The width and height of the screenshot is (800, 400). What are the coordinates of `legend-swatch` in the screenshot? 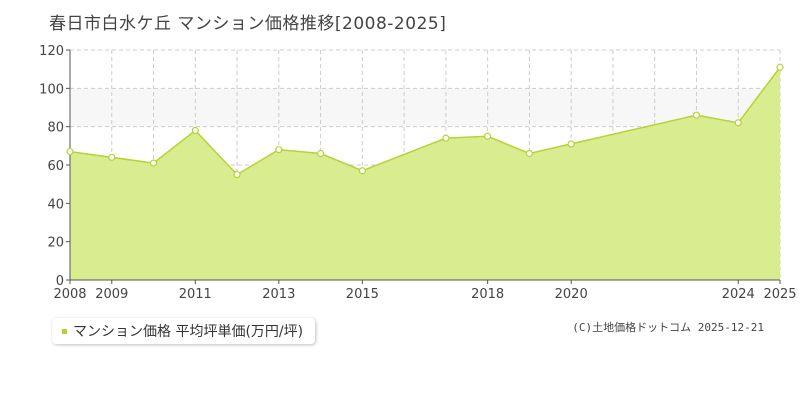 It's located at (64, 331).